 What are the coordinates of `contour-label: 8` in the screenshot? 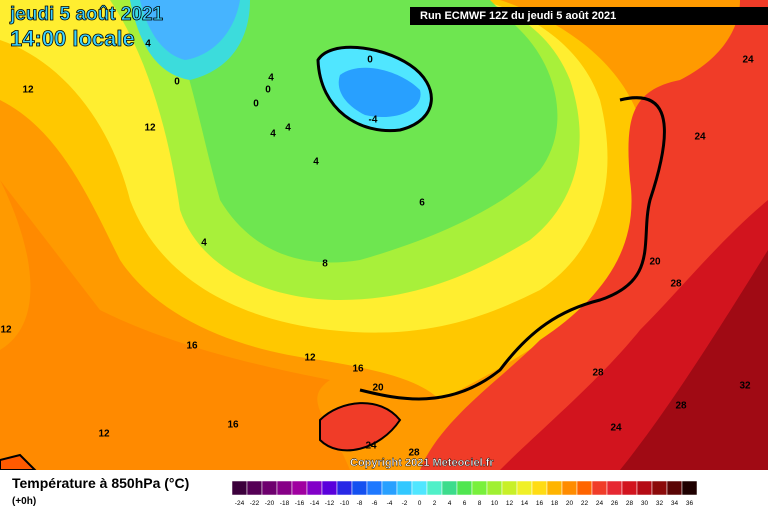 It's located at (325, 264).